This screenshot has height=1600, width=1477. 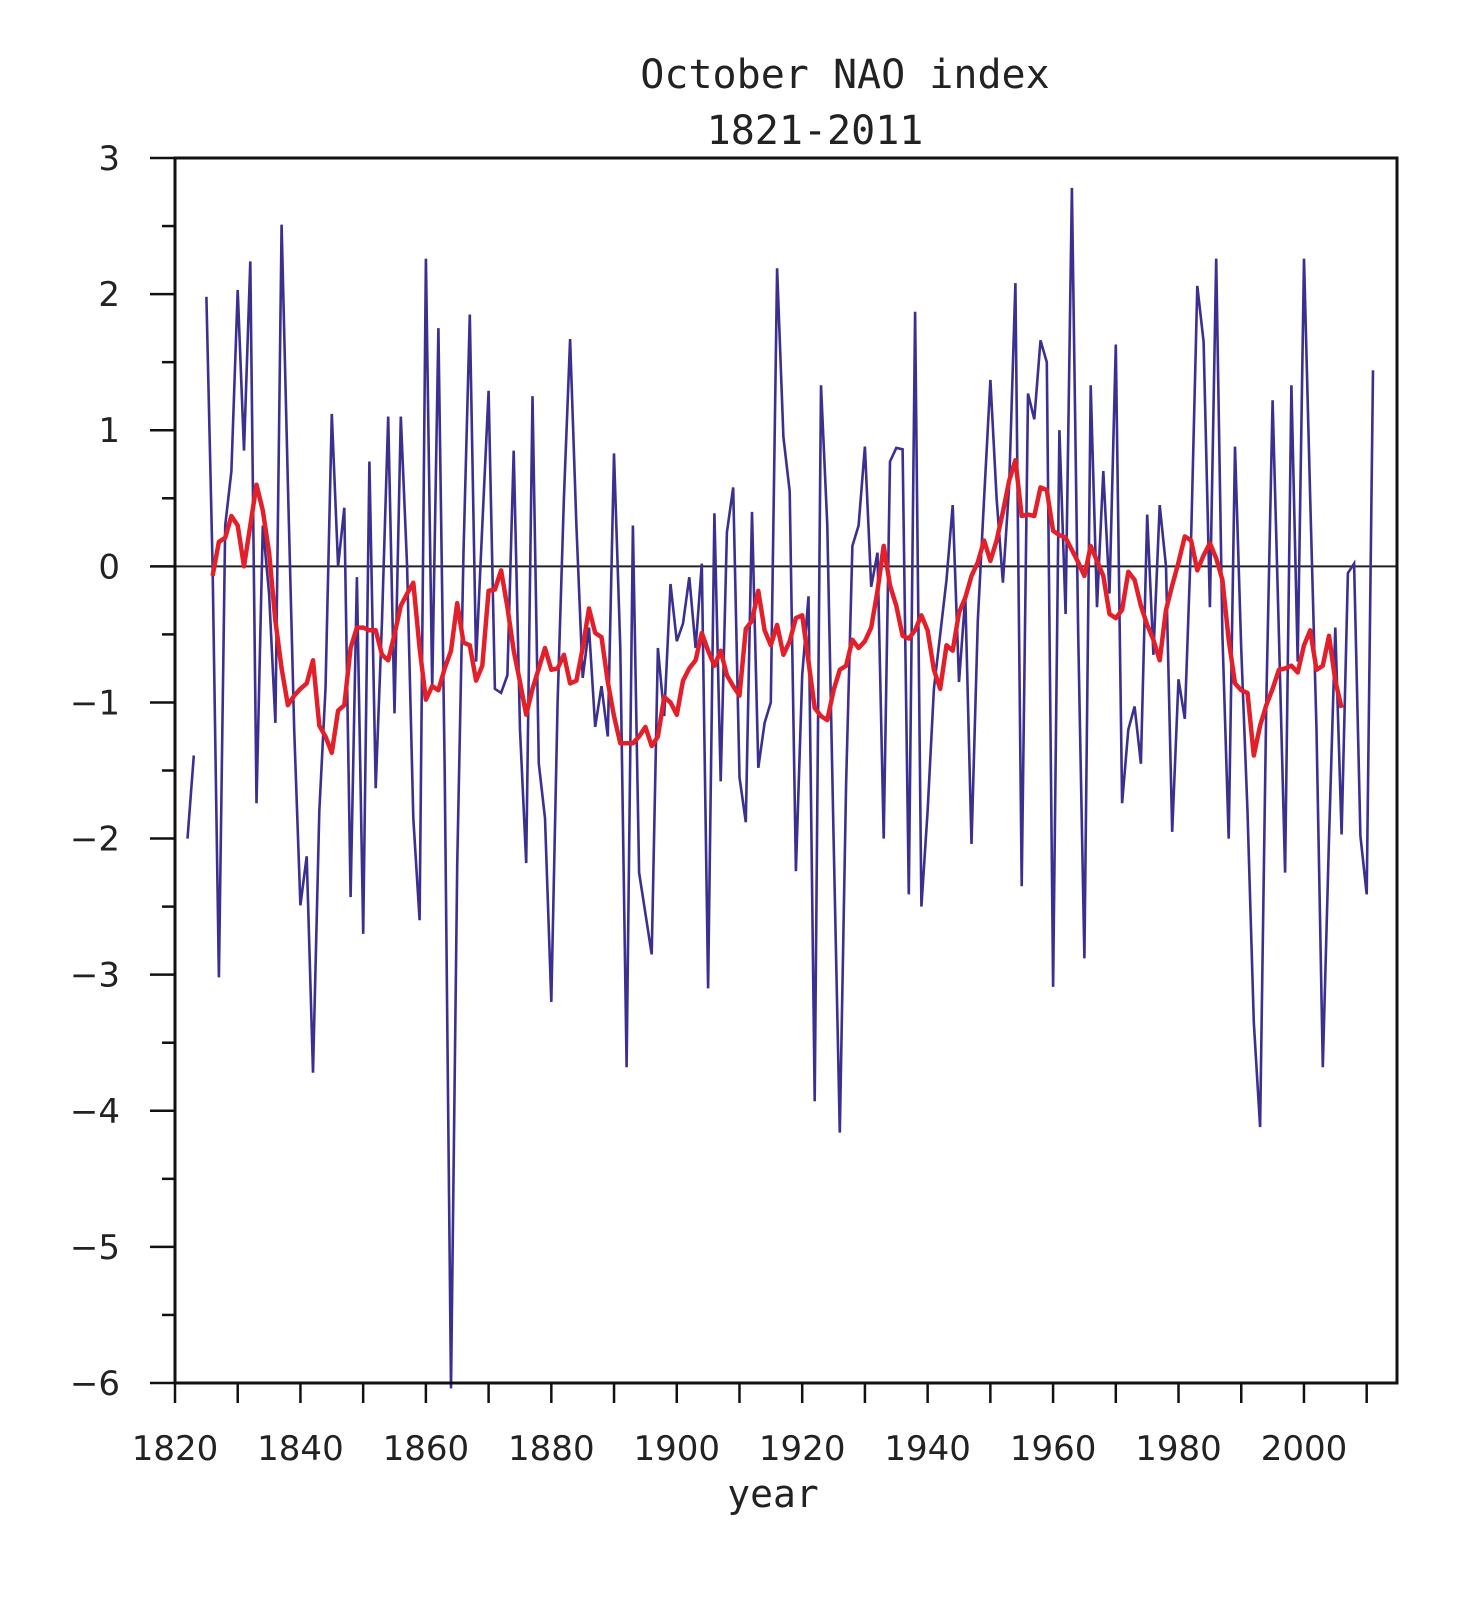 I want to click on y-tick-label: −1, so click(x=95, y=703).